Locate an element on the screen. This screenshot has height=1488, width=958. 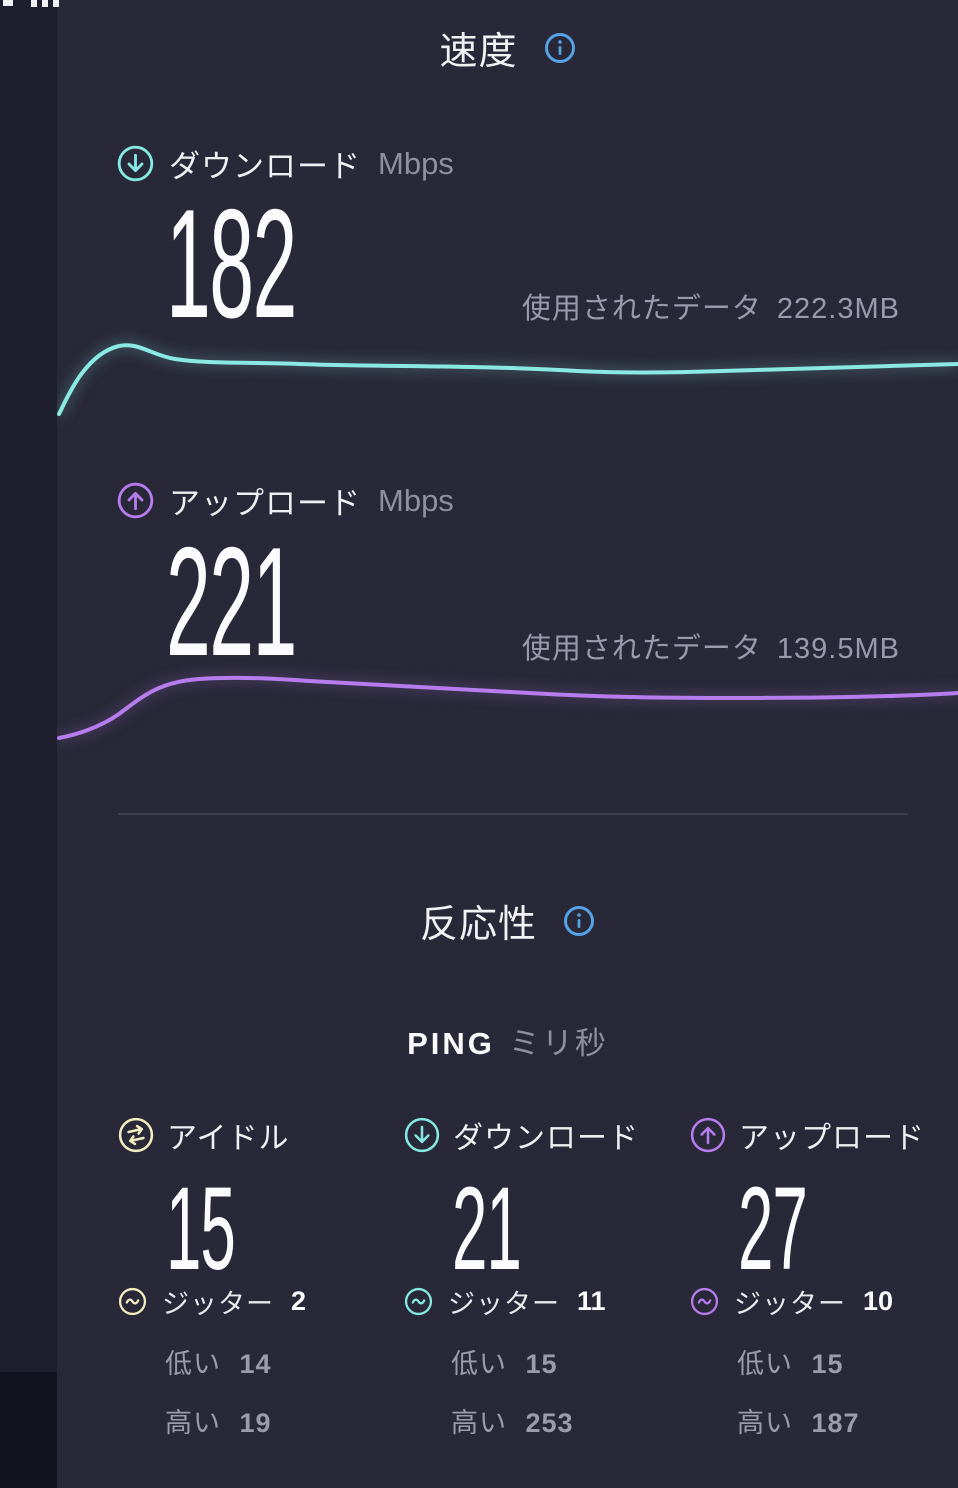
idle-low-label: 低い is located at coordinates (193, 1364).